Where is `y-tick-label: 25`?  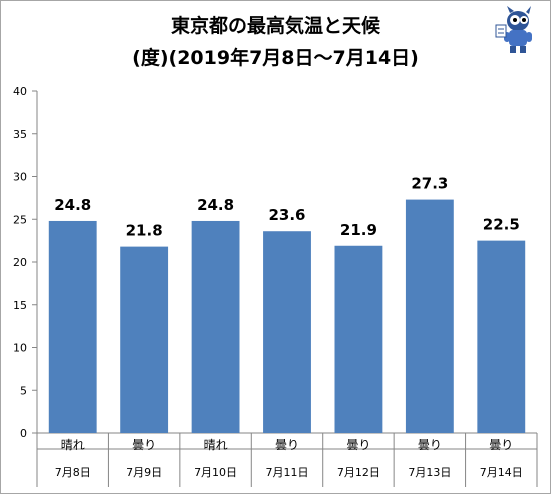
y-tick-label: 25 is located at coordinates (20, 219).